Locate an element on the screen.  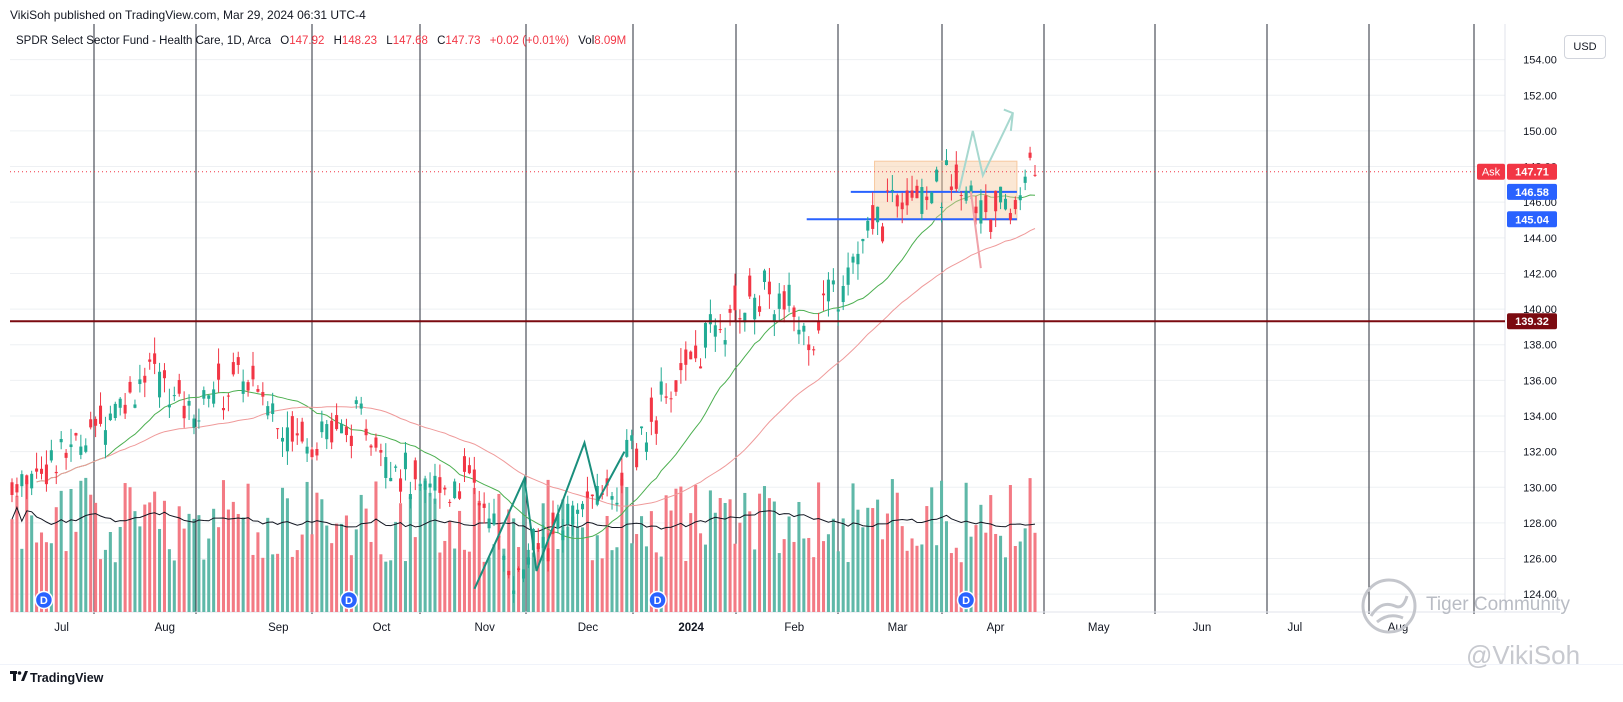
dividend-marker-label: D is located at coordinates (349, 601).